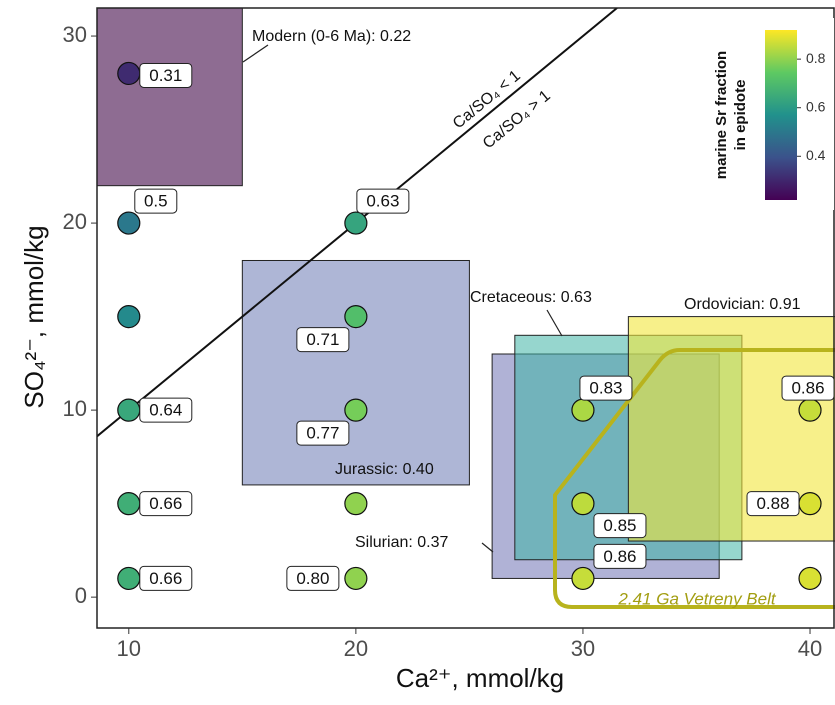 This screenshot has width=835, height=705. What do you see at coordinates (75, 34) in the screenshot?
I see `y-tick-label: 30` at bounding box center [75, 34].